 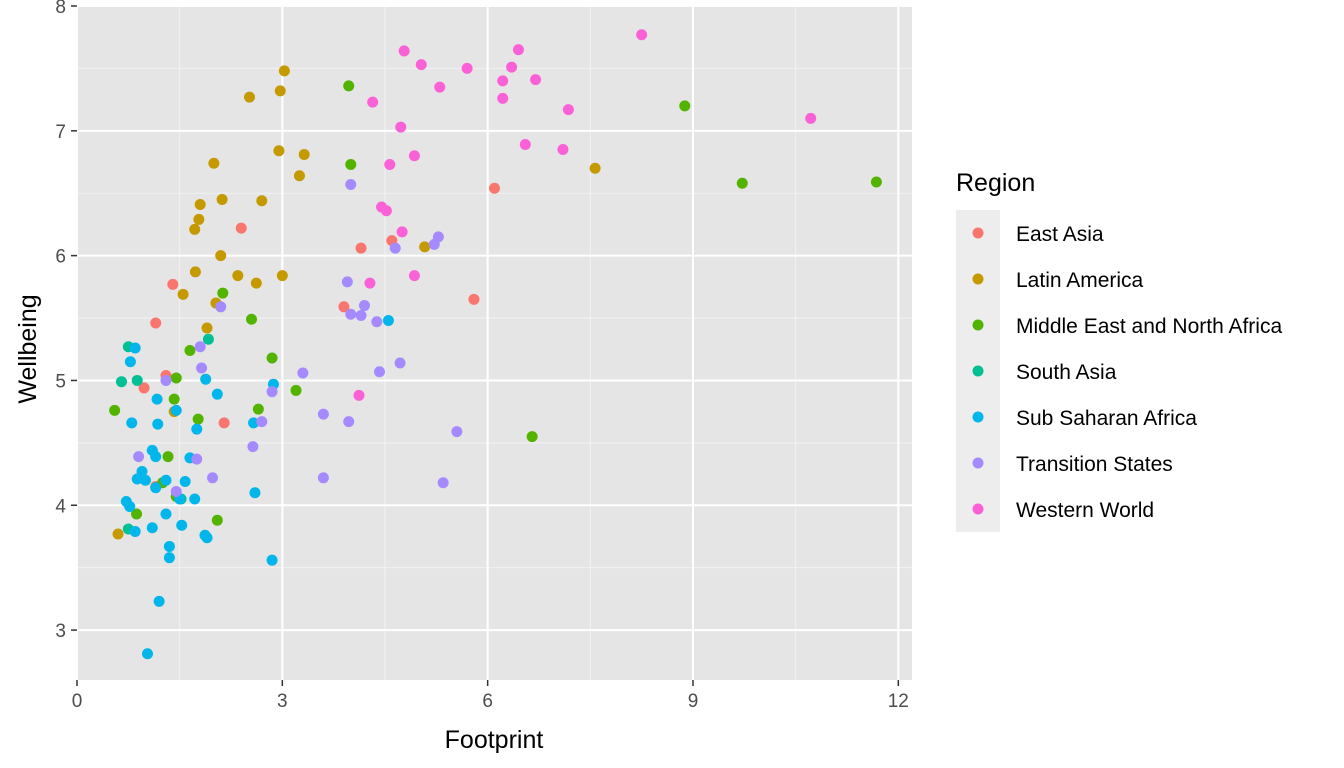 What do you see at coordinates (978, 417) in the screenshot?
I see `legend-key-sub-saharan-africa` at bounding box center [978, 417].